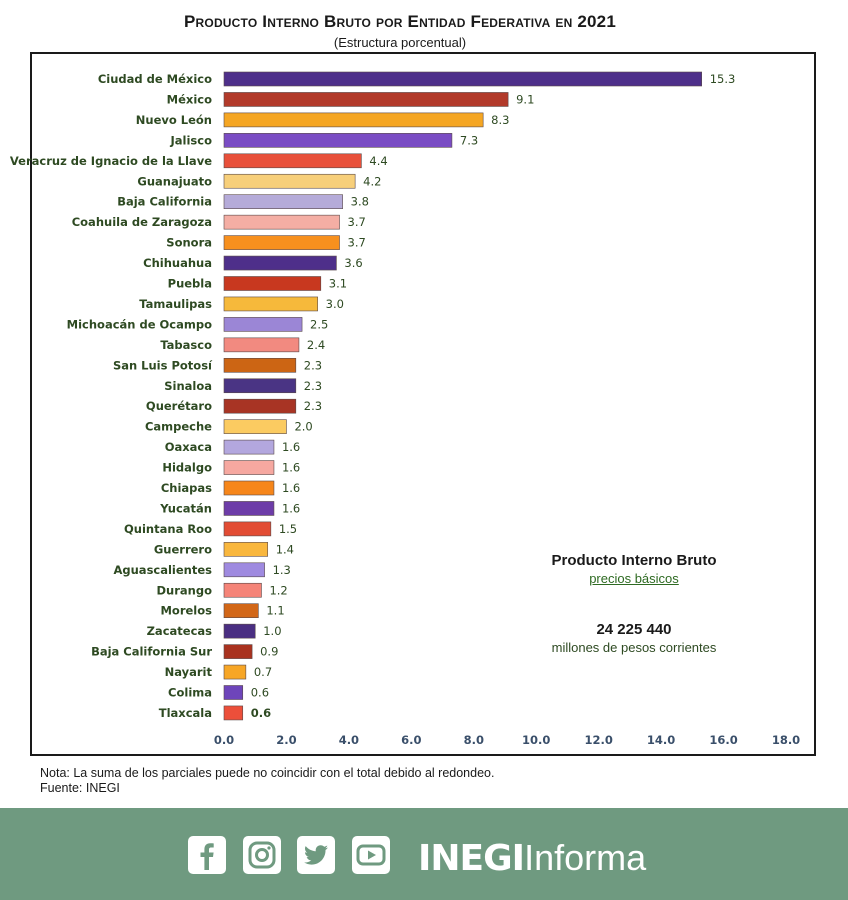 This screenshot has width=848, height=900. What do you see at coordinates (272, 631) in the screenshot?
I see `data-label: 1.0` at bounding box center [272, 631].